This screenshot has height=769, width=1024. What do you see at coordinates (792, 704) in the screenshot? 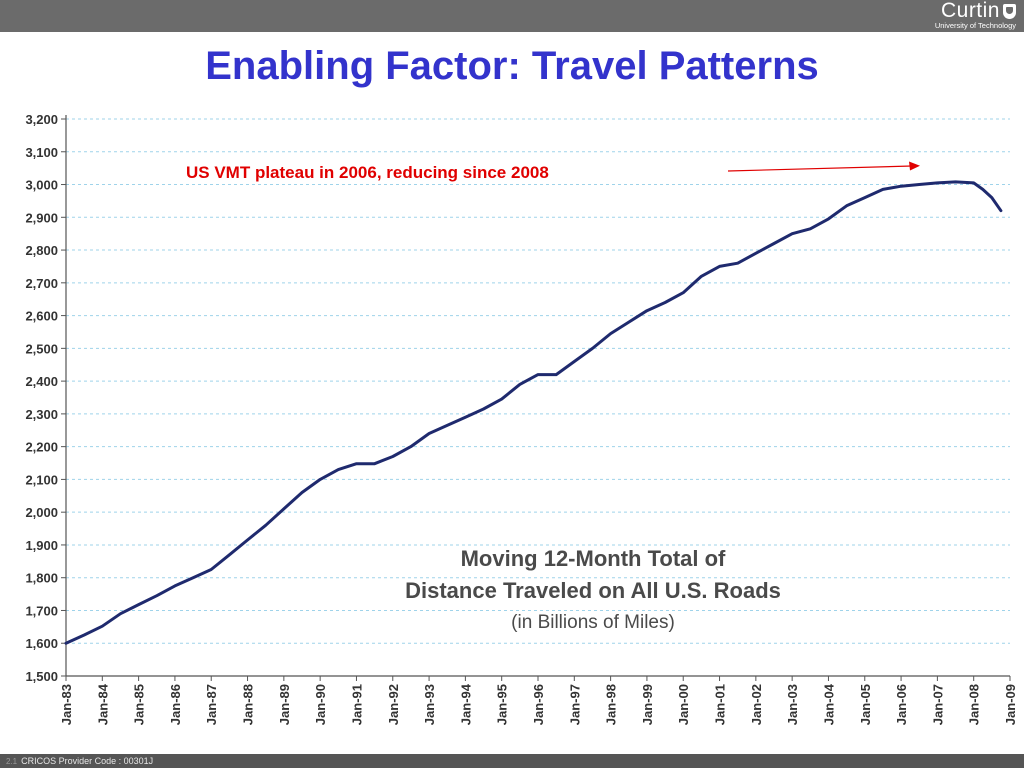
I see `x-tick-label: Jan-03` at bounding box center [792, 704].